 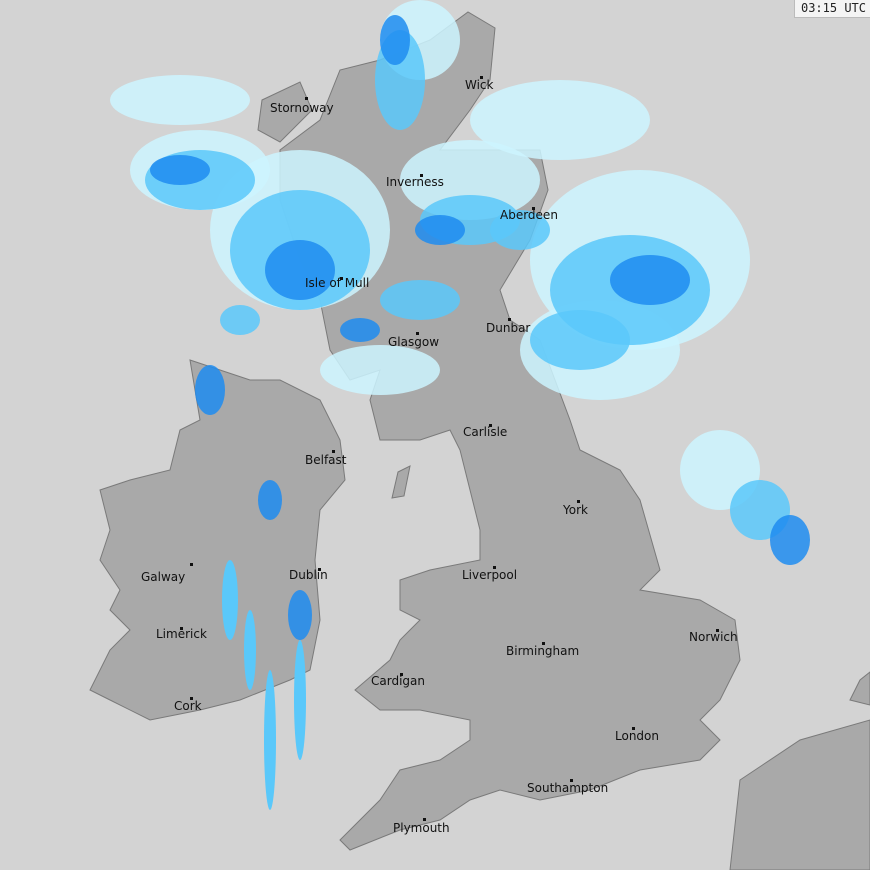 What do you see at coordinates (543, 651) in the screenshot?
I see `city-label: Birmingham` at bounding box center [543, 651].